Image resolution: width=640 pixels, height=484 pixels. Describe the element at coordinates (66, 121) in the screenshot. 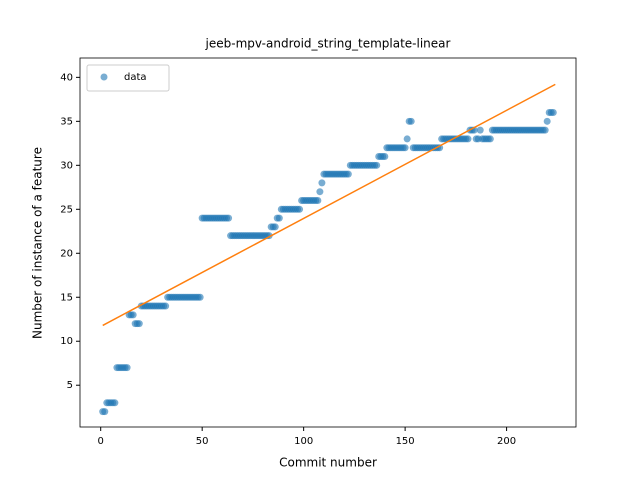

I see `y-tick-label: 35` at that location.